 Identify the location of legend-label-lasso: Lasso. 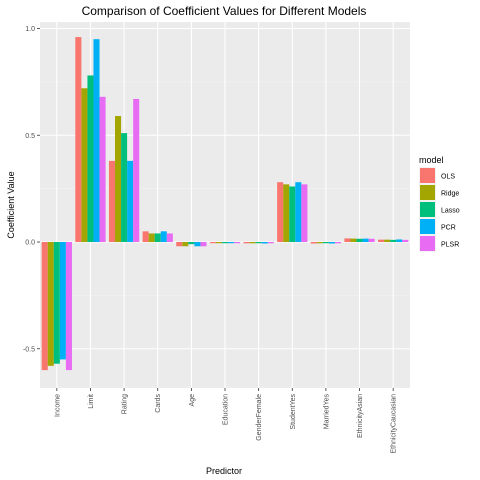
(450, 211).